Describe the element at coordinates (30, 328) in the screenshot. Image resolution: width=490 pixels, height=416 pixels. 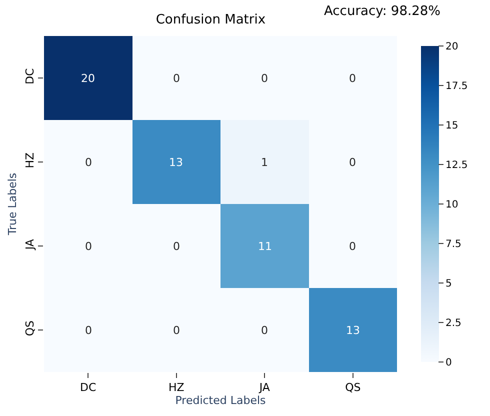
I see `y-tick-label: QS` at that location.